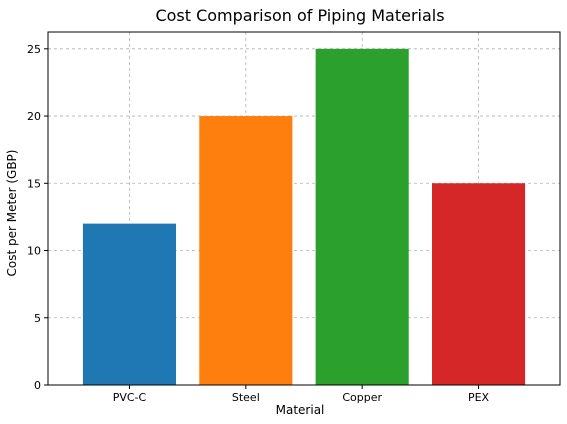 The height and width of the screenshot is (424, 567). I want to click on x-tick-label: Copper, so click(362, 397).